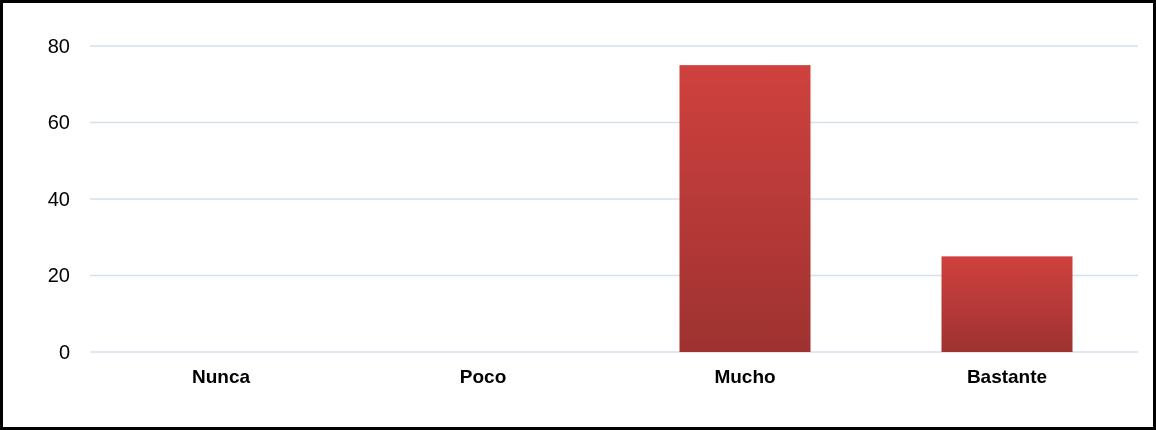 The height and width of the screenshot is (430, 1156). I want to click on x-tick-label: Bastante, so click(1007, 377).